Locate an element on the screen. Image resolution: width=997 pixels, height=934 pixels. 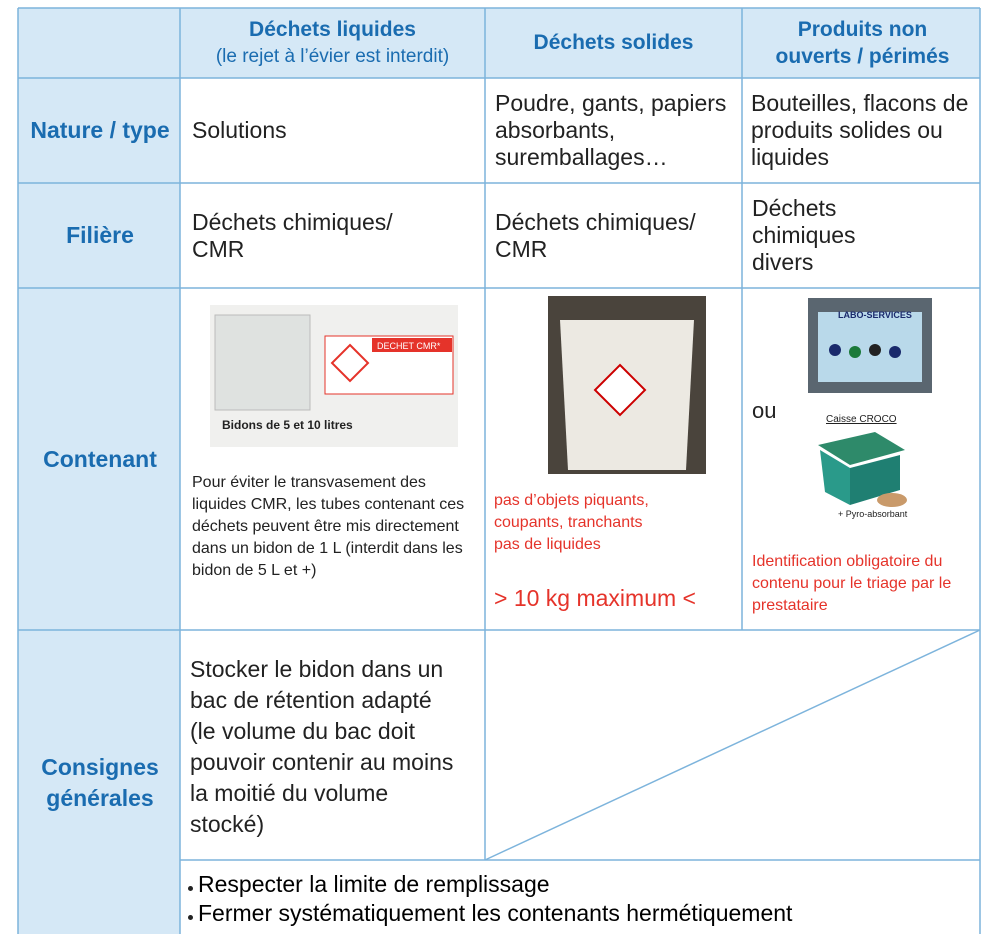
limit: > 10 kg maximum < is located at coordinates (595, 598).